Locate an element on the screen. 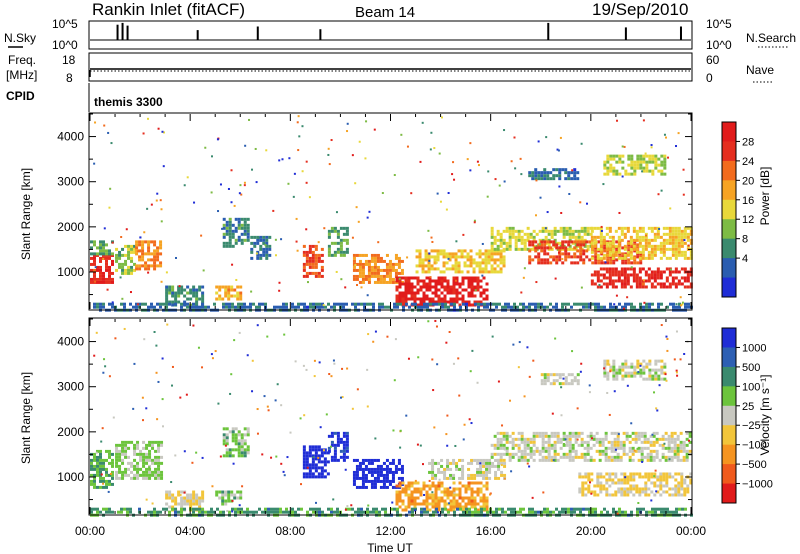  colorbar-tick-label: 8 is located at coordinates (745, 240).